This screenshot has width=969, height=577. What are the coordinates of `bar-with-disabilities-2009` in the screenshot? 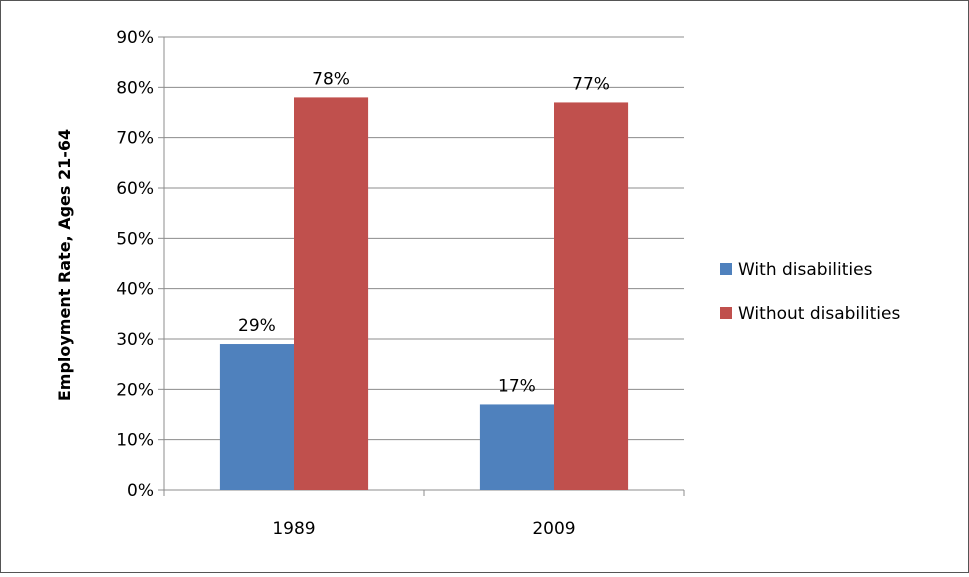 It's located at (516, 447).